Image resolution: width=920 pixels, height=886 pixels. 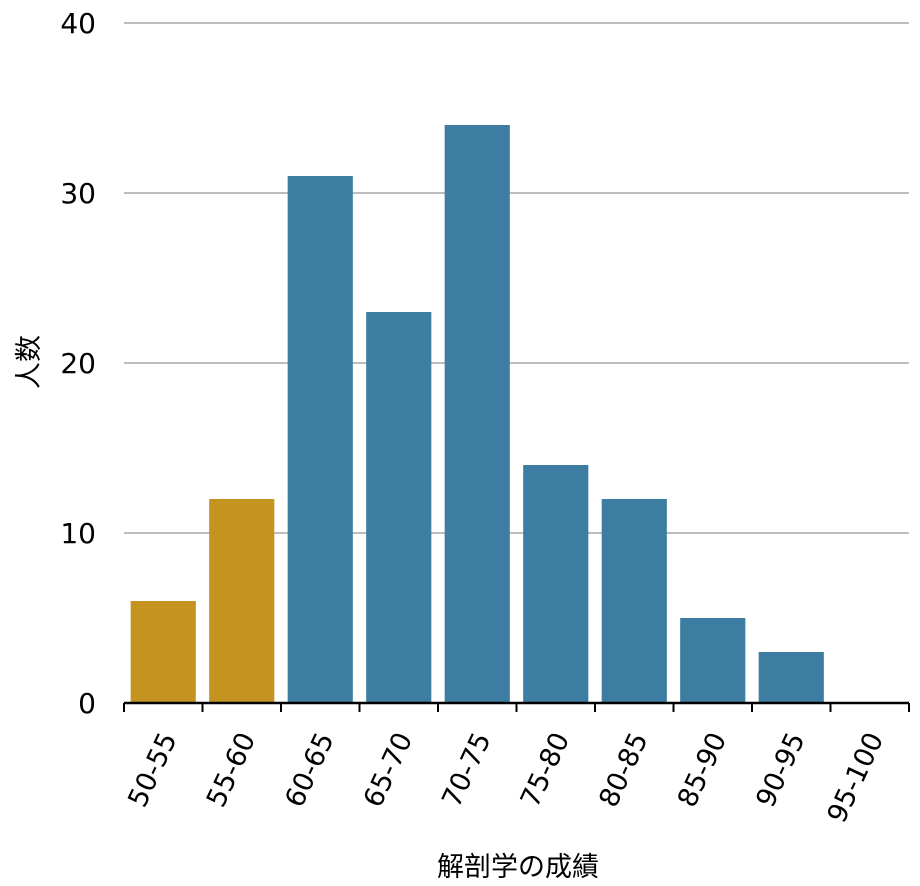 What do you see at coordinates (466, 770) in the screenshot?
I see `x-tick-label: 70-75` at bounding box center [466, 770].